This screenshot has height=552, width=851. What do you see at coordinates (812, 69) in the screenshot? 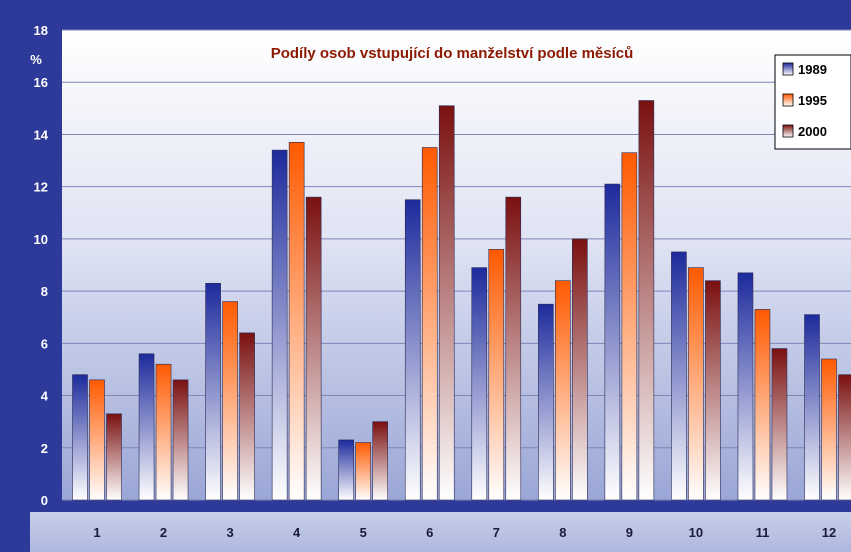
I see `legend-label: 1989` at bounding box center [812, 69].